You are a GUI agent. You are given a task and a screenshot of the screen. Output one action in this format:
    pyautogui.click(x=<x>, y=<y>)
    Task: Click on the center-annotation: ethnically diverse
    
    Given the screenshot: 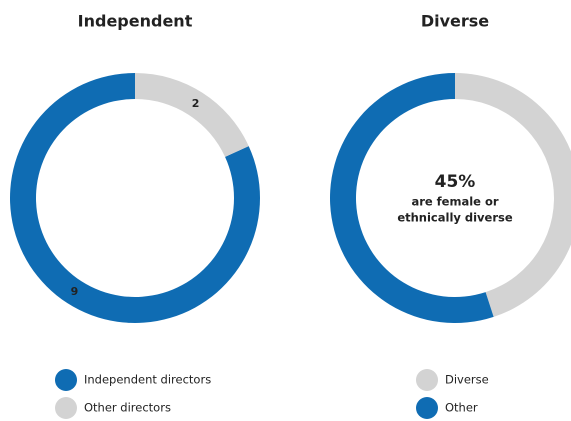 What is the action you would take?
    pyautogui.click(x=455, y=218)
    